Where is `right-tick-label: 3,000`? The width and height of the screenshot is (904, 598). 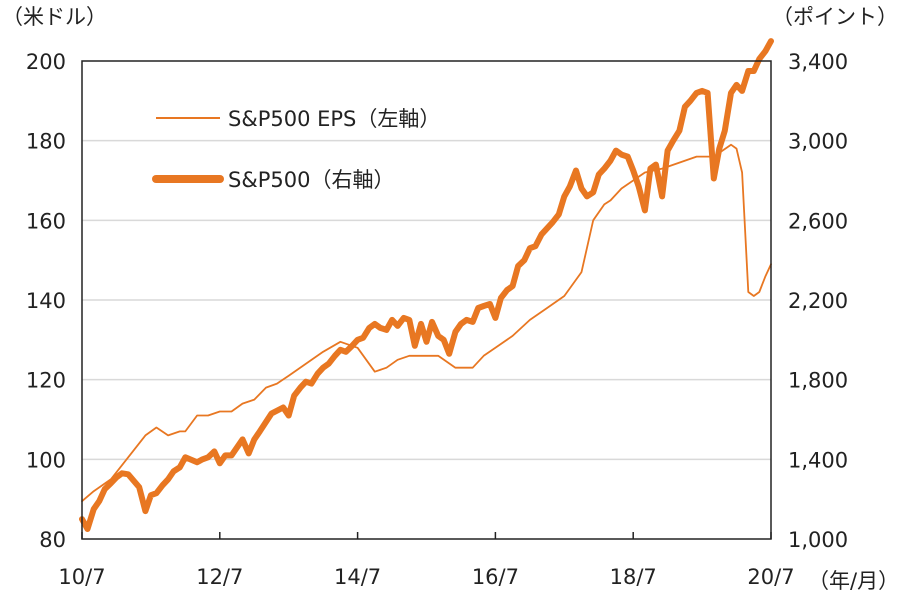
right-tick-label: 3,000 is located at coordinates (818, 142).